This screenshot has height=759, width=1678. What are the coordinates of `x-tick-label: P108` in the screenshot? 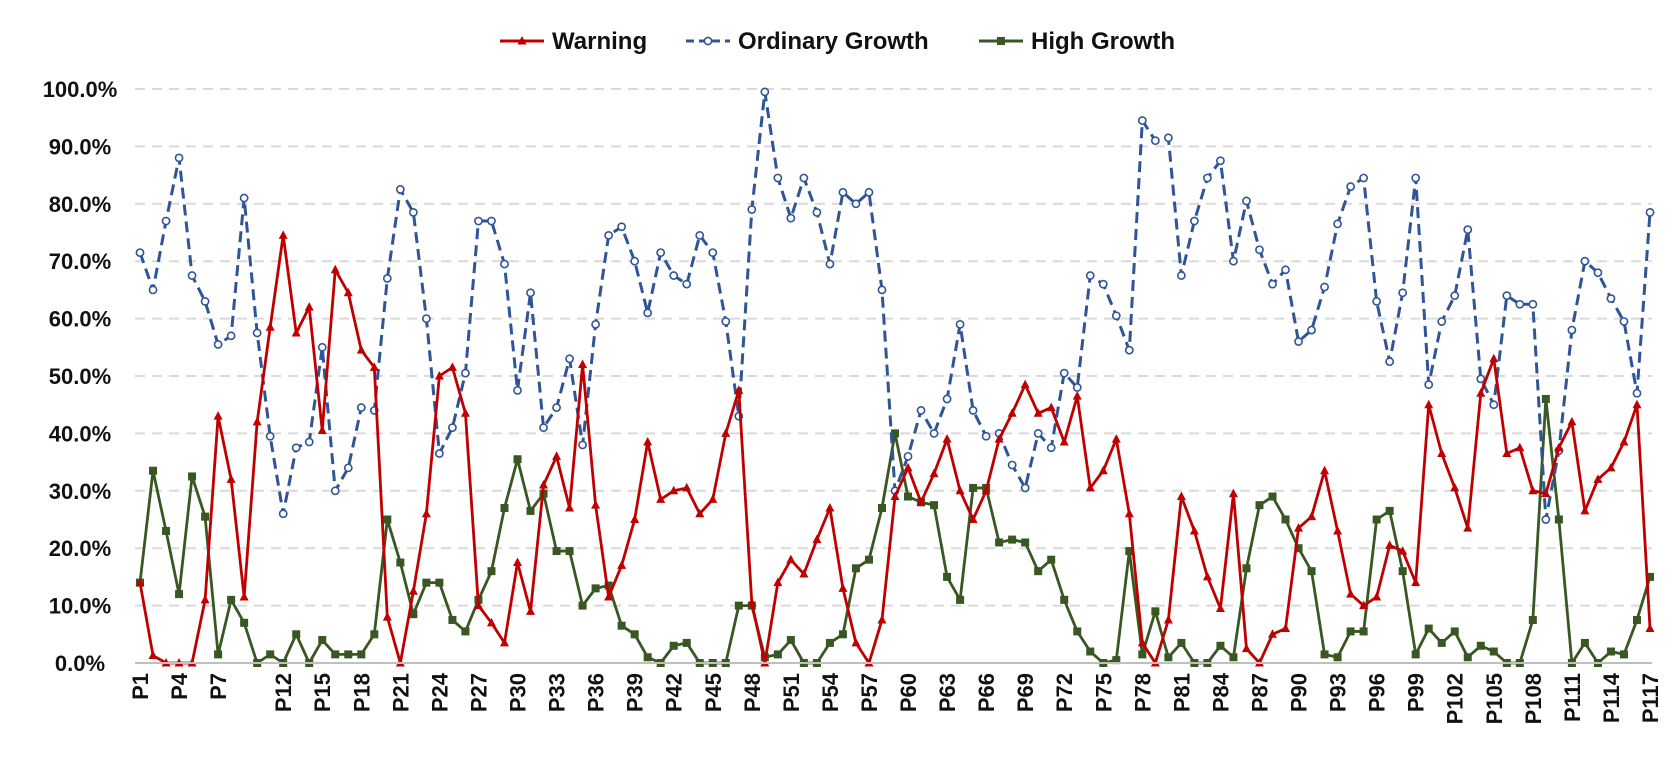 It's located at (1533, 698).